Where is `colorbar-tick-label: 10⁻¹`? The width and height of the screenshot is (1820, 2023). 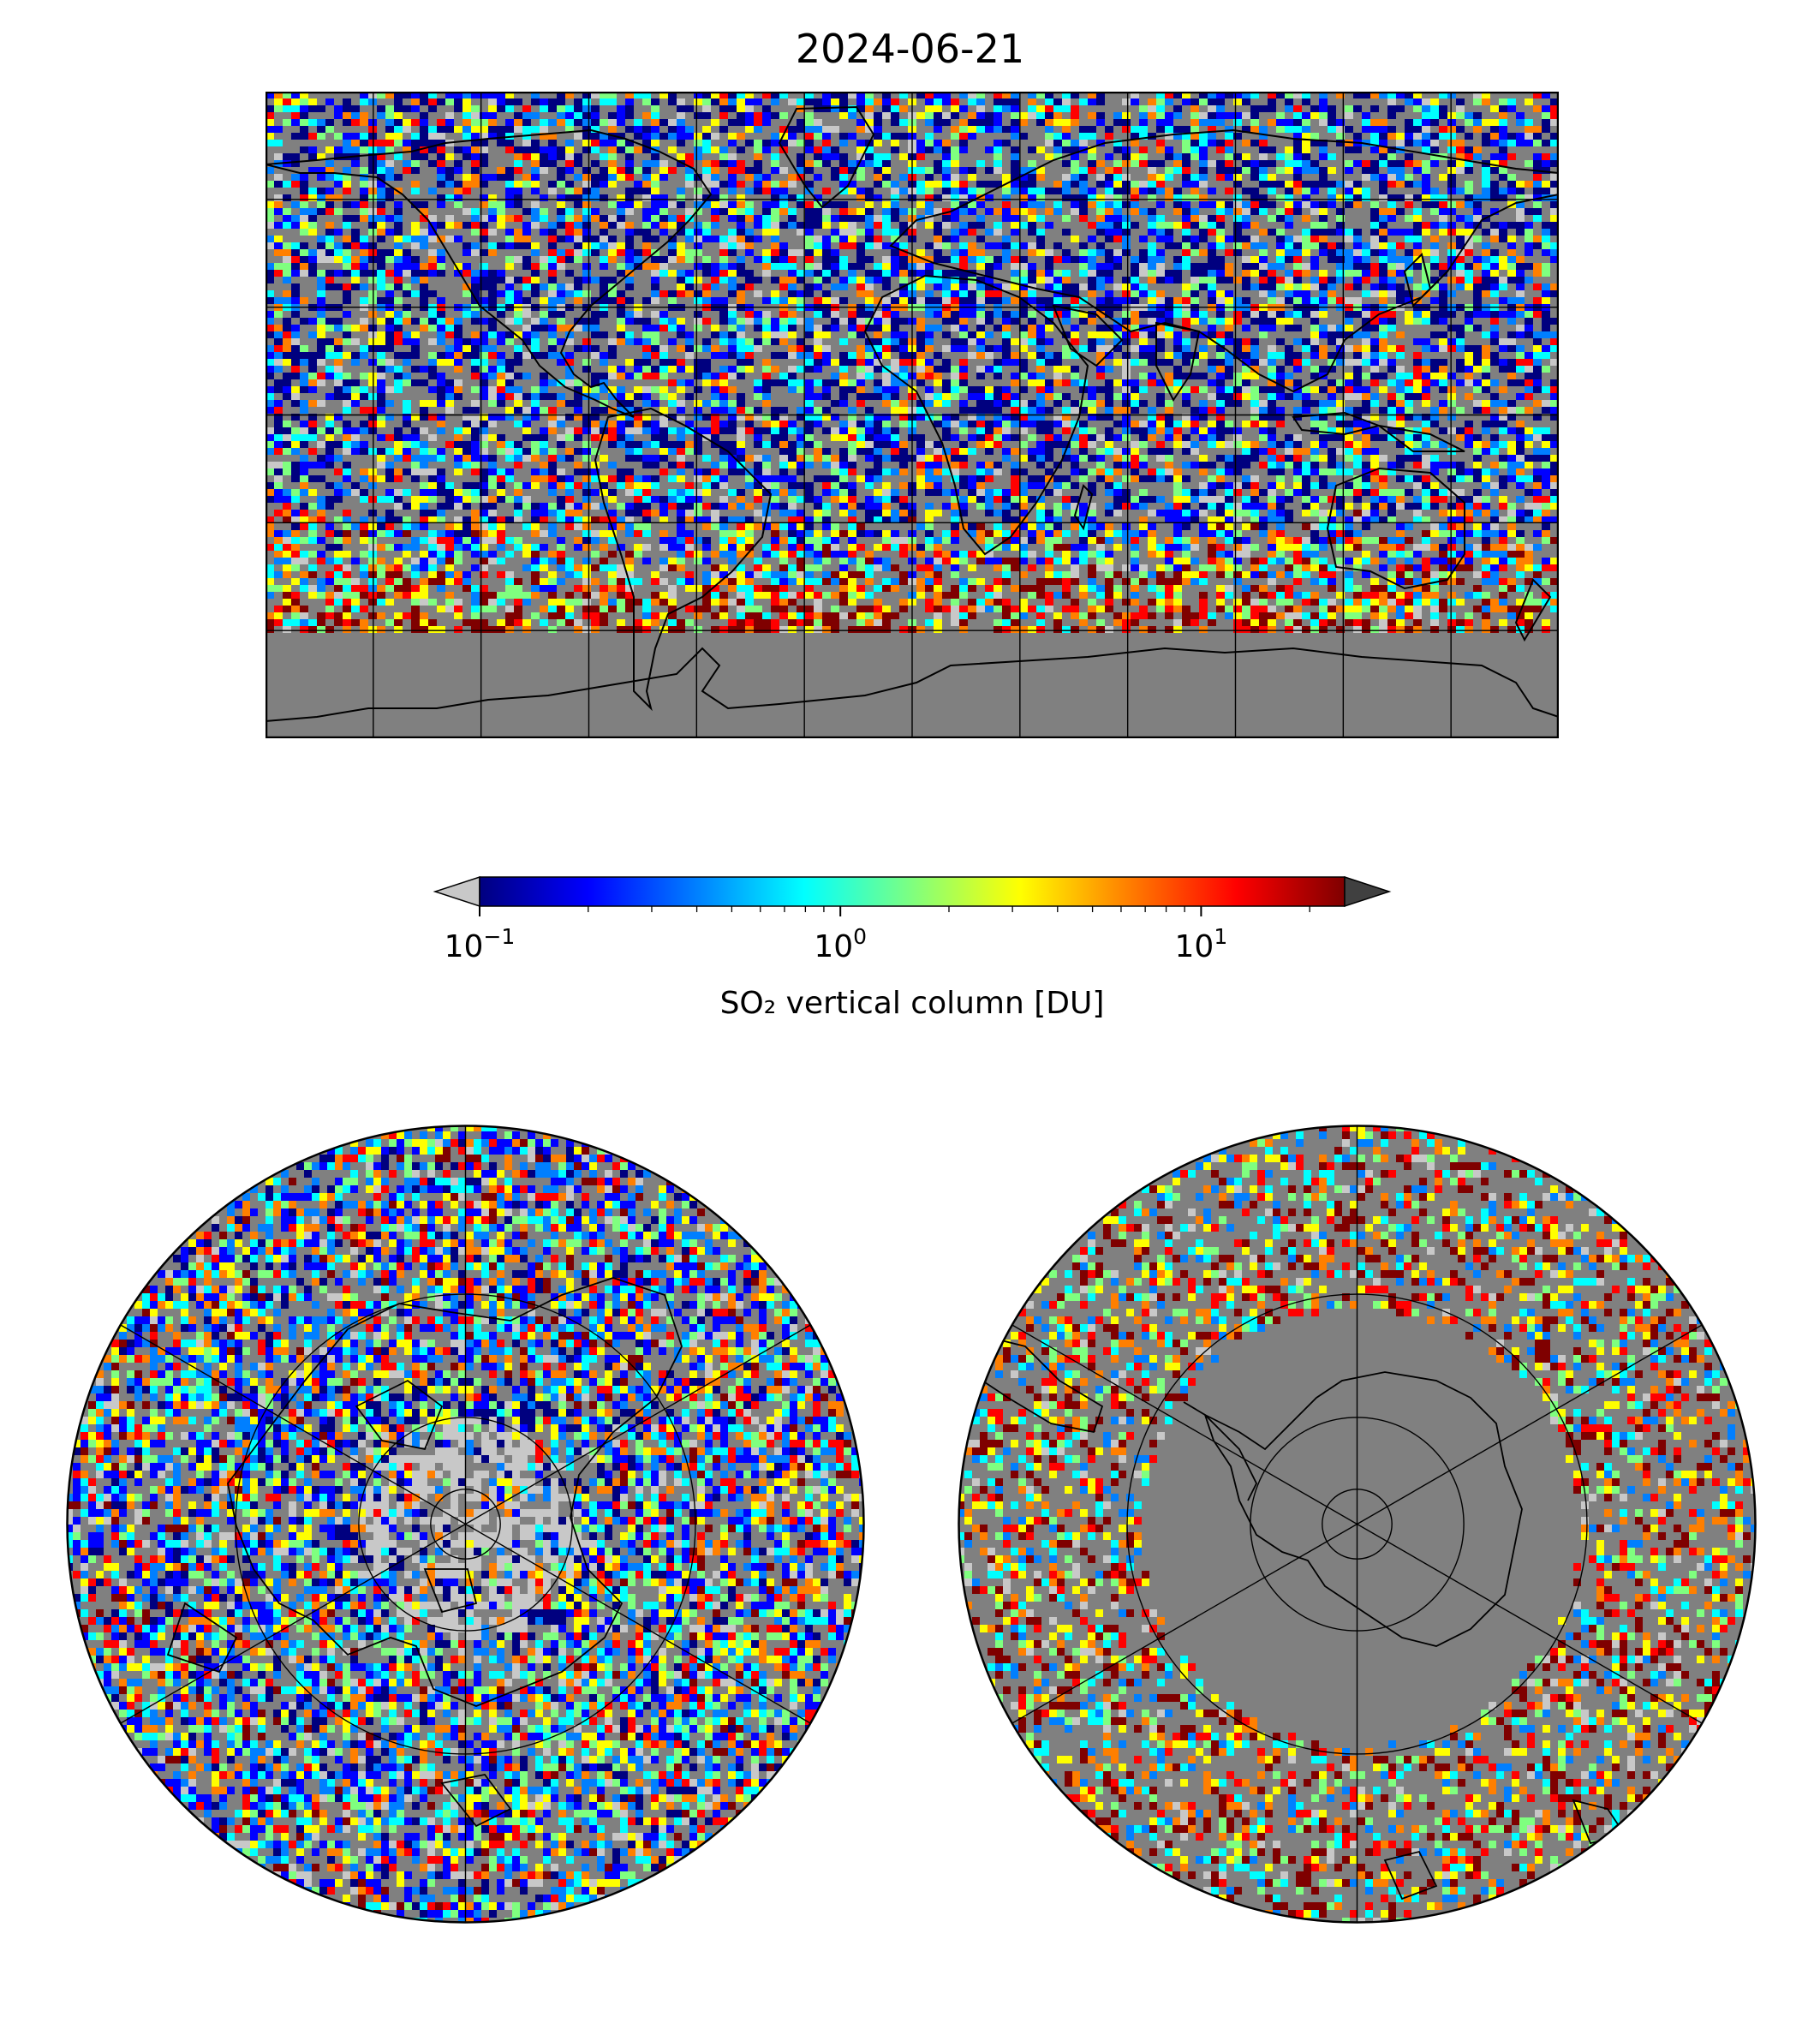
colorbar-tick-label: 10⁻¹ is located at coordinates (480, 944).